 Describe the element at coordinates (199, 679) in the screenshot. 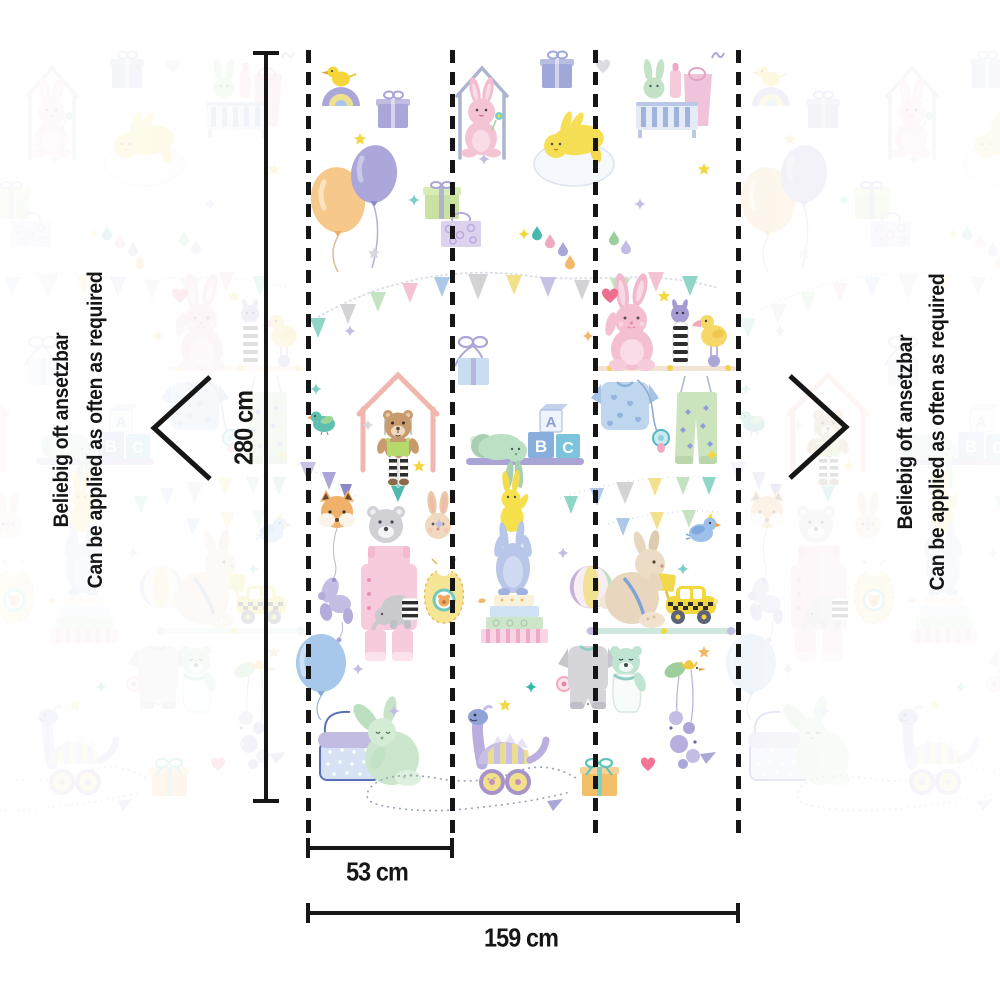

I see `motif-teal-bear` at that location.